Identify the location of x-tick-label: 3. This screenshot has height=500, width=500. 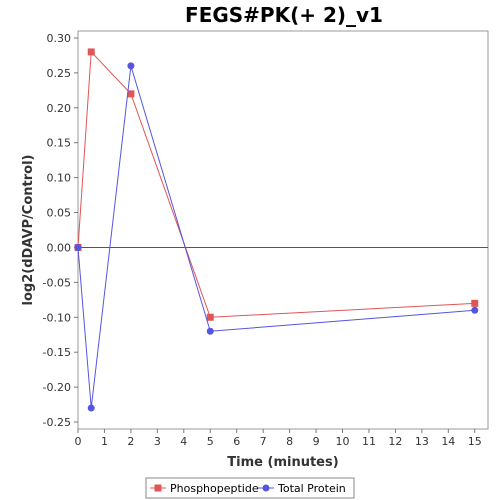
(157, 441).